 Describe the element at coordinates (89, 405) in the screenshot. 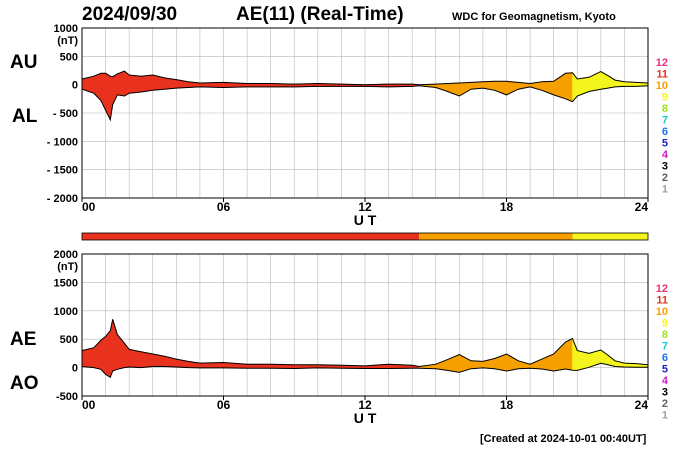

I see `ae-ao-xtick-label: 00` at that location.